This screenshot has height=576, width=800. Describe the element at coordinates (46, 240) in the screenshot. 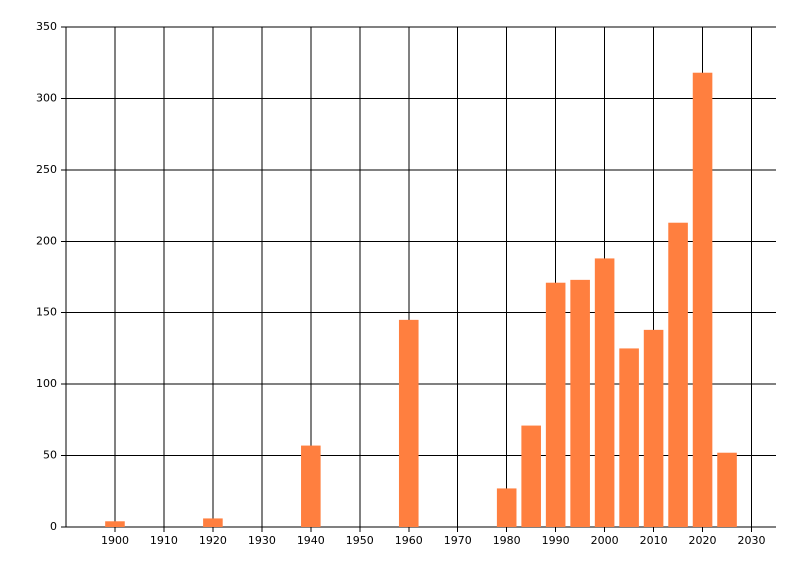

I see `y-tick-label: 200` at that location.